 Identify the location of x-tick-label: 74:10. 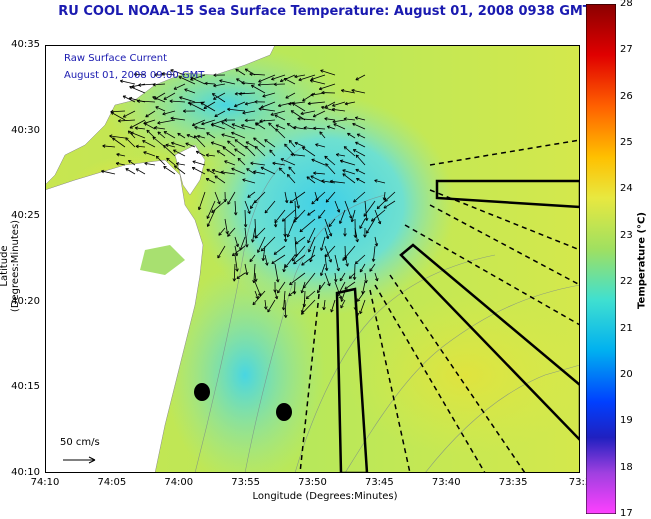
(45, 482).